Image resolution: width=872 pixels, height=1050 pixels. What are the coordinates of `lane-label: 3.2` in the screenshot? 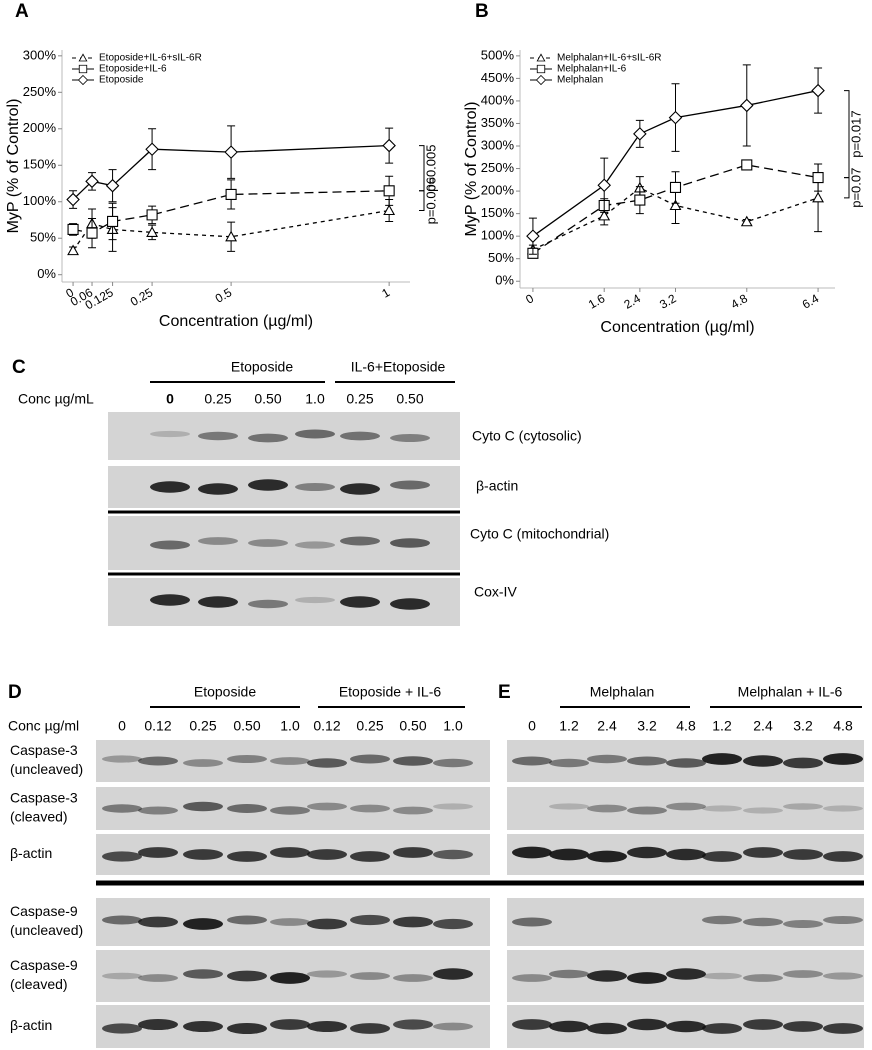 It's located at (803, 726).